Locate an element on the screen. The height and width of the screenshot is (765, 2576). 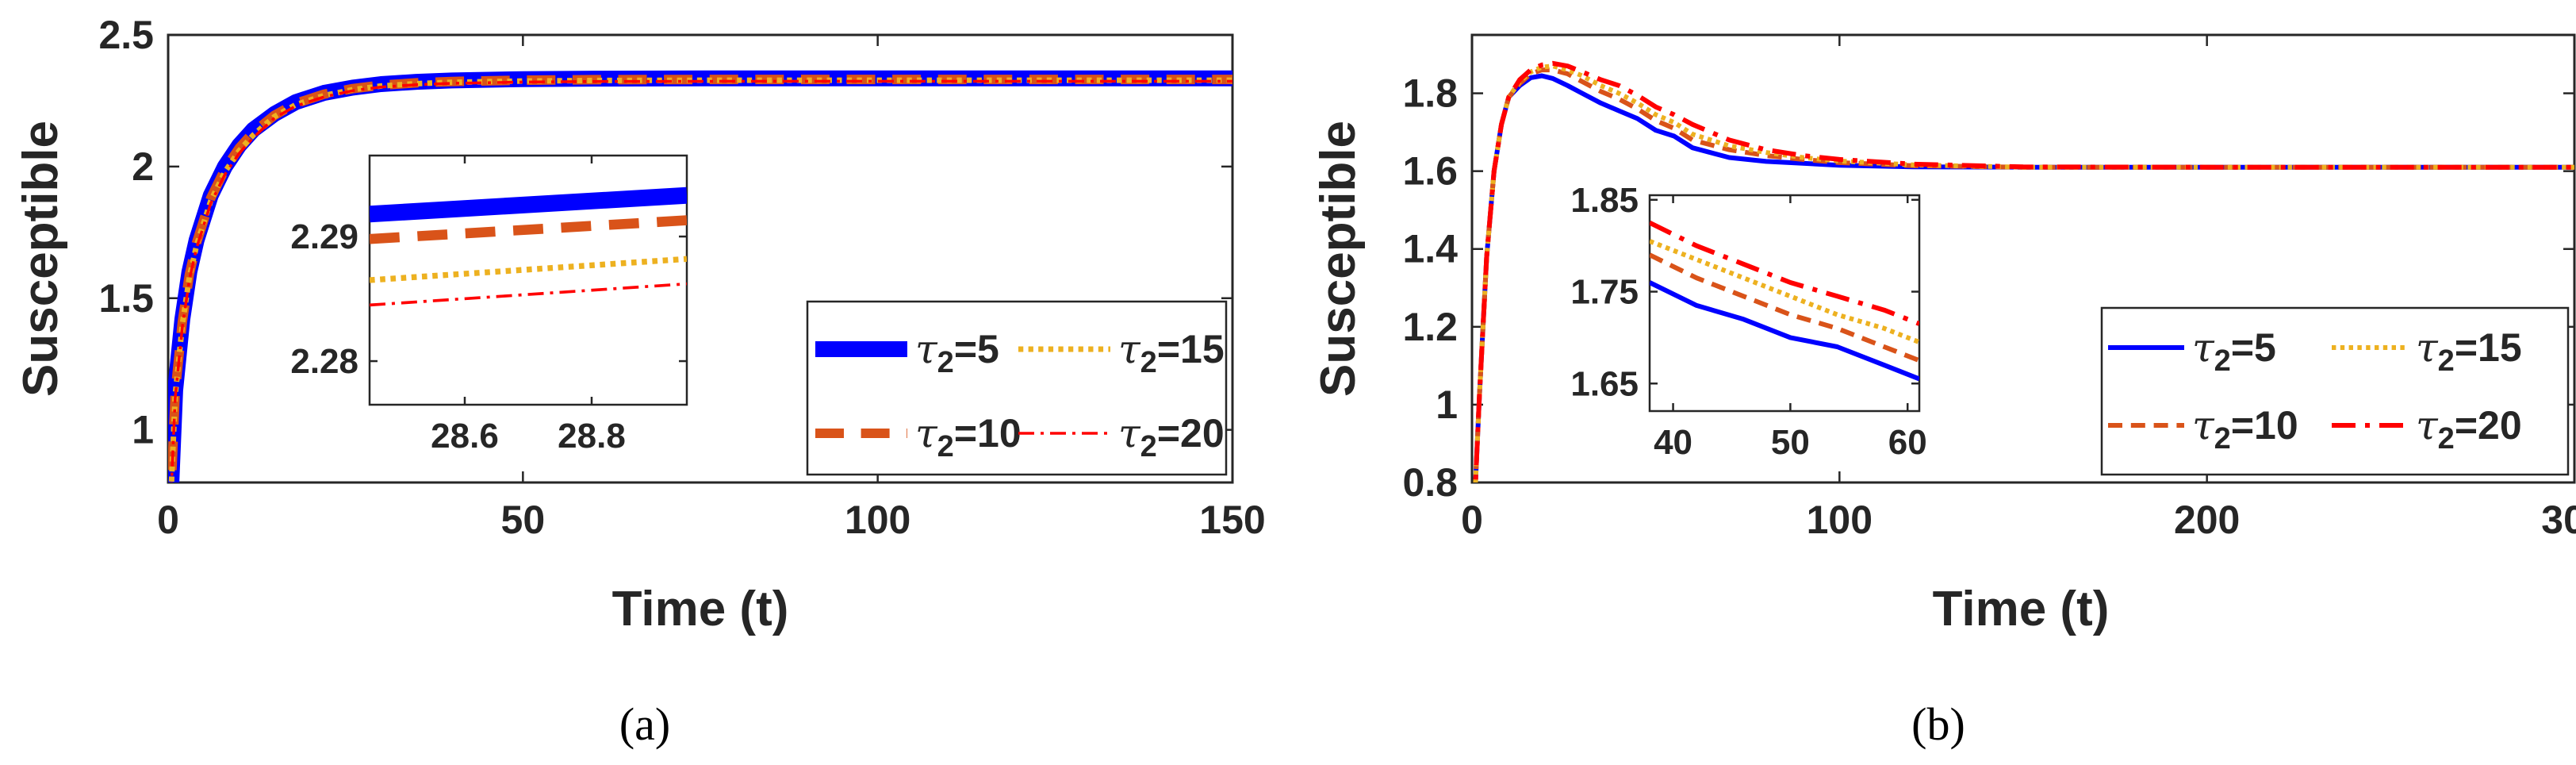
a-xtick-label: 150 is located at coordinates (1232, 520).